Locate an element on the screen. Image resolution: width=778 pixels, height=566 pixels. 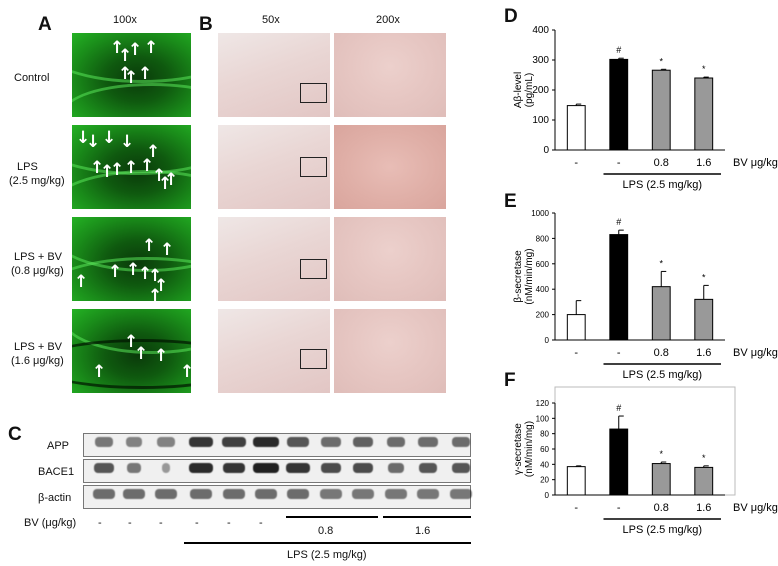
inset-box is located at coordinates (313, 359).